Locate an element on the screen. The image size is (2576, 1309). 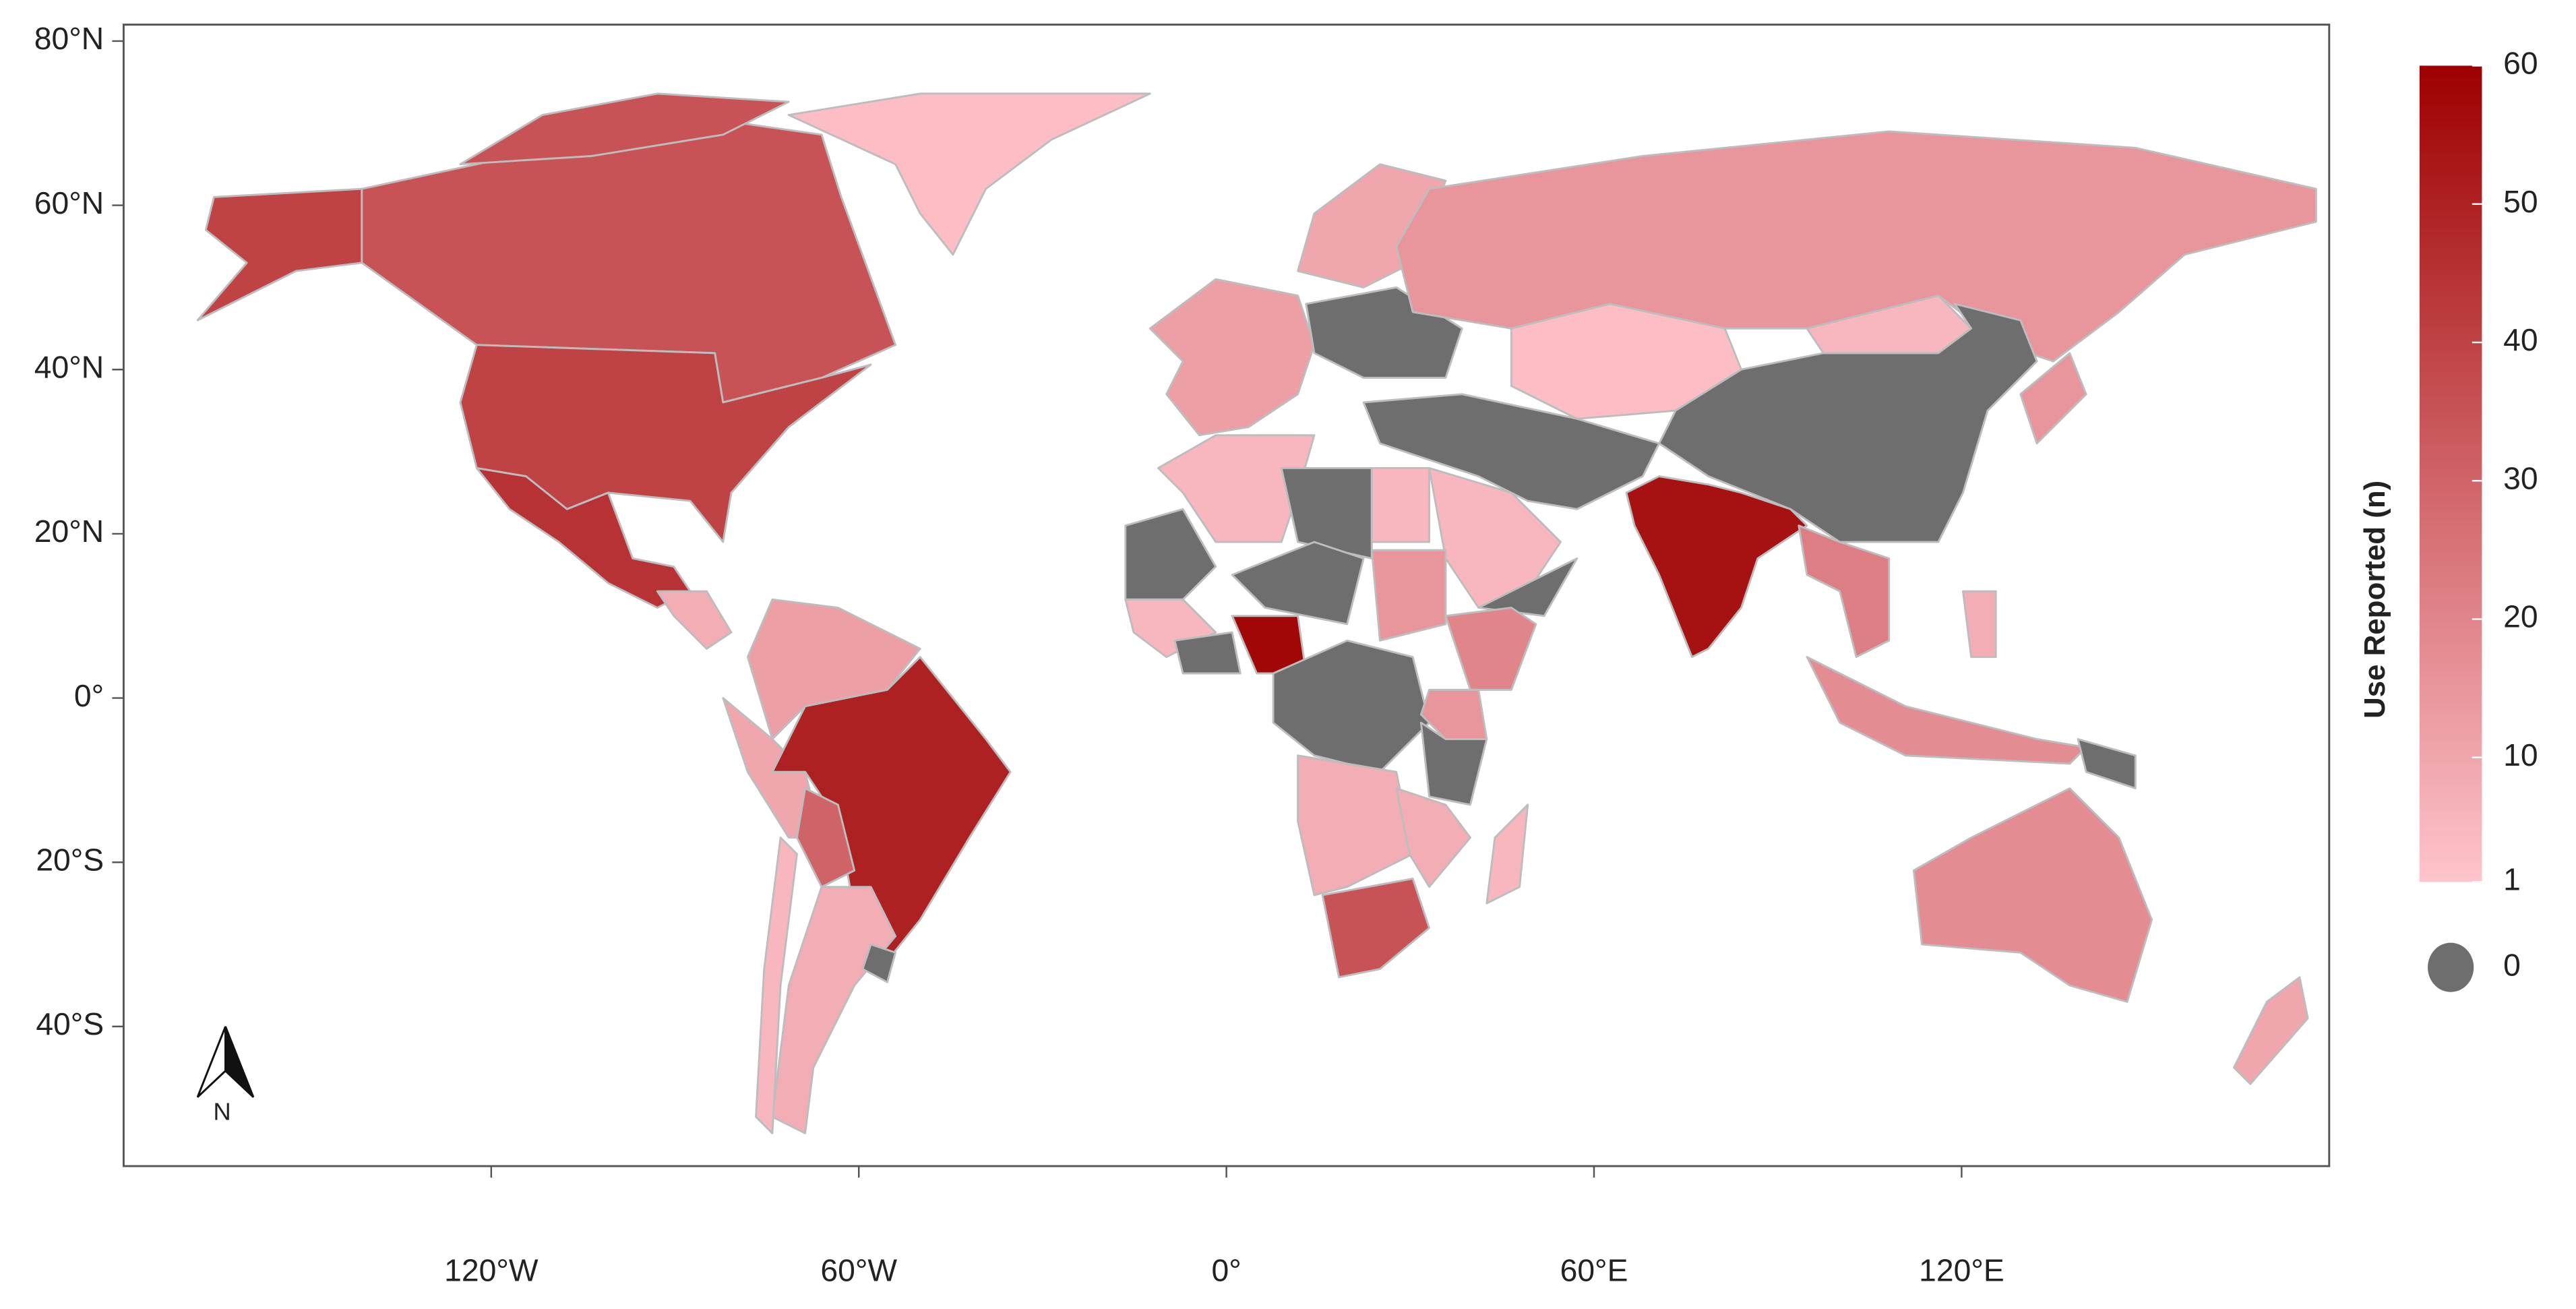
y-tick-label: 80°N is located at coordinates (69, 38).